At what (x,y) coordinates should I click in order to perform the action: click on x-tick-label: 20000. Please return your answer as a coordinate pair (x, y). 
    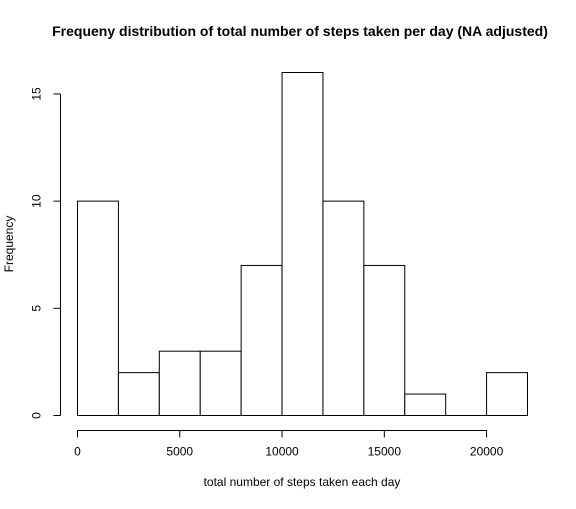
    Looking at the image, I should click on (487, 452).